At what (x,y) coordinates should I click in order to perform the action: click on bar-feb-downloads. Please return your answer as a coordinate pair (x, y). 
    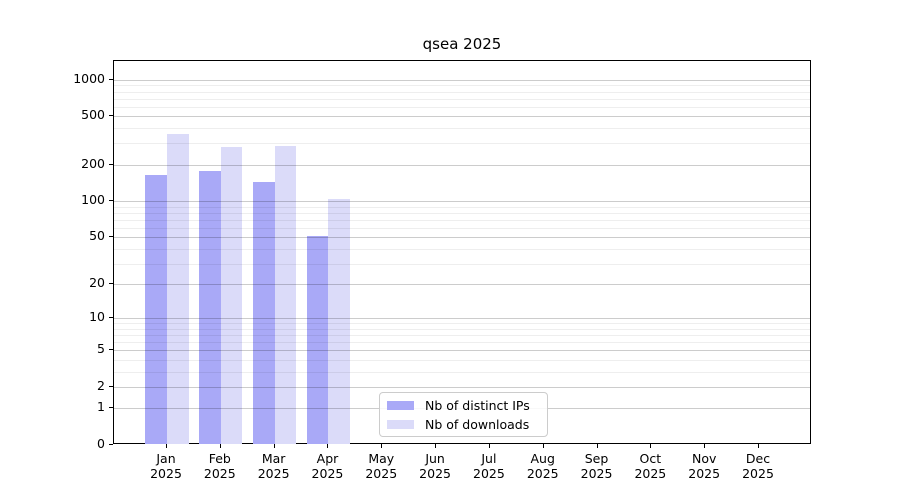
    Looking at the image, I should click on (231, 295).